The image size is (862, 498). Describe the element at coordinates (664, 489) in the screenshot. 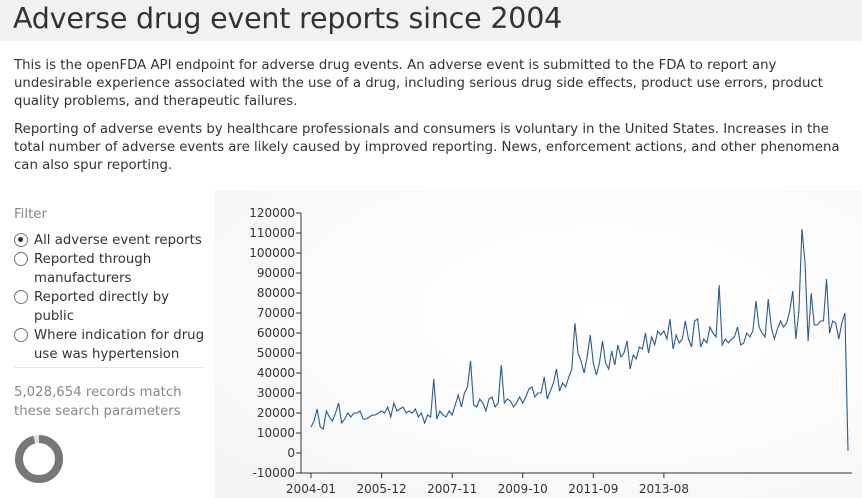

I see `x-tick-label: 2013-08` at that location.